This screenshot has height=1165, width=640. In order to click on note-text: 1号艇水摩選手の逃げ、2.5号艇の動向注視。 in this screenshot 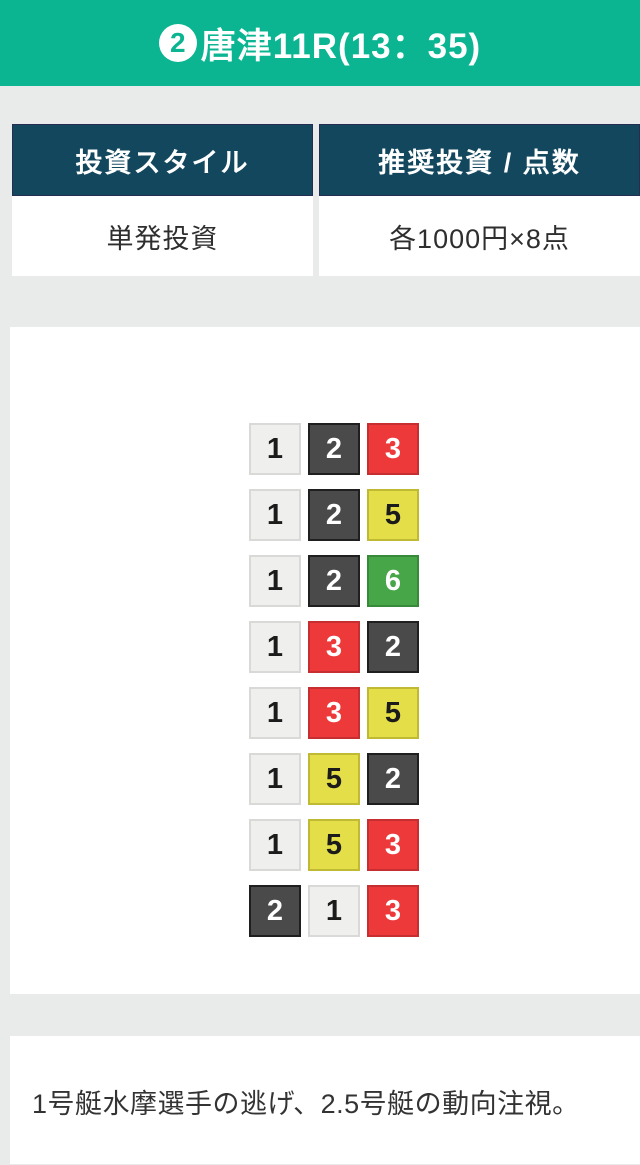, I will do `click(306, 1104)`.